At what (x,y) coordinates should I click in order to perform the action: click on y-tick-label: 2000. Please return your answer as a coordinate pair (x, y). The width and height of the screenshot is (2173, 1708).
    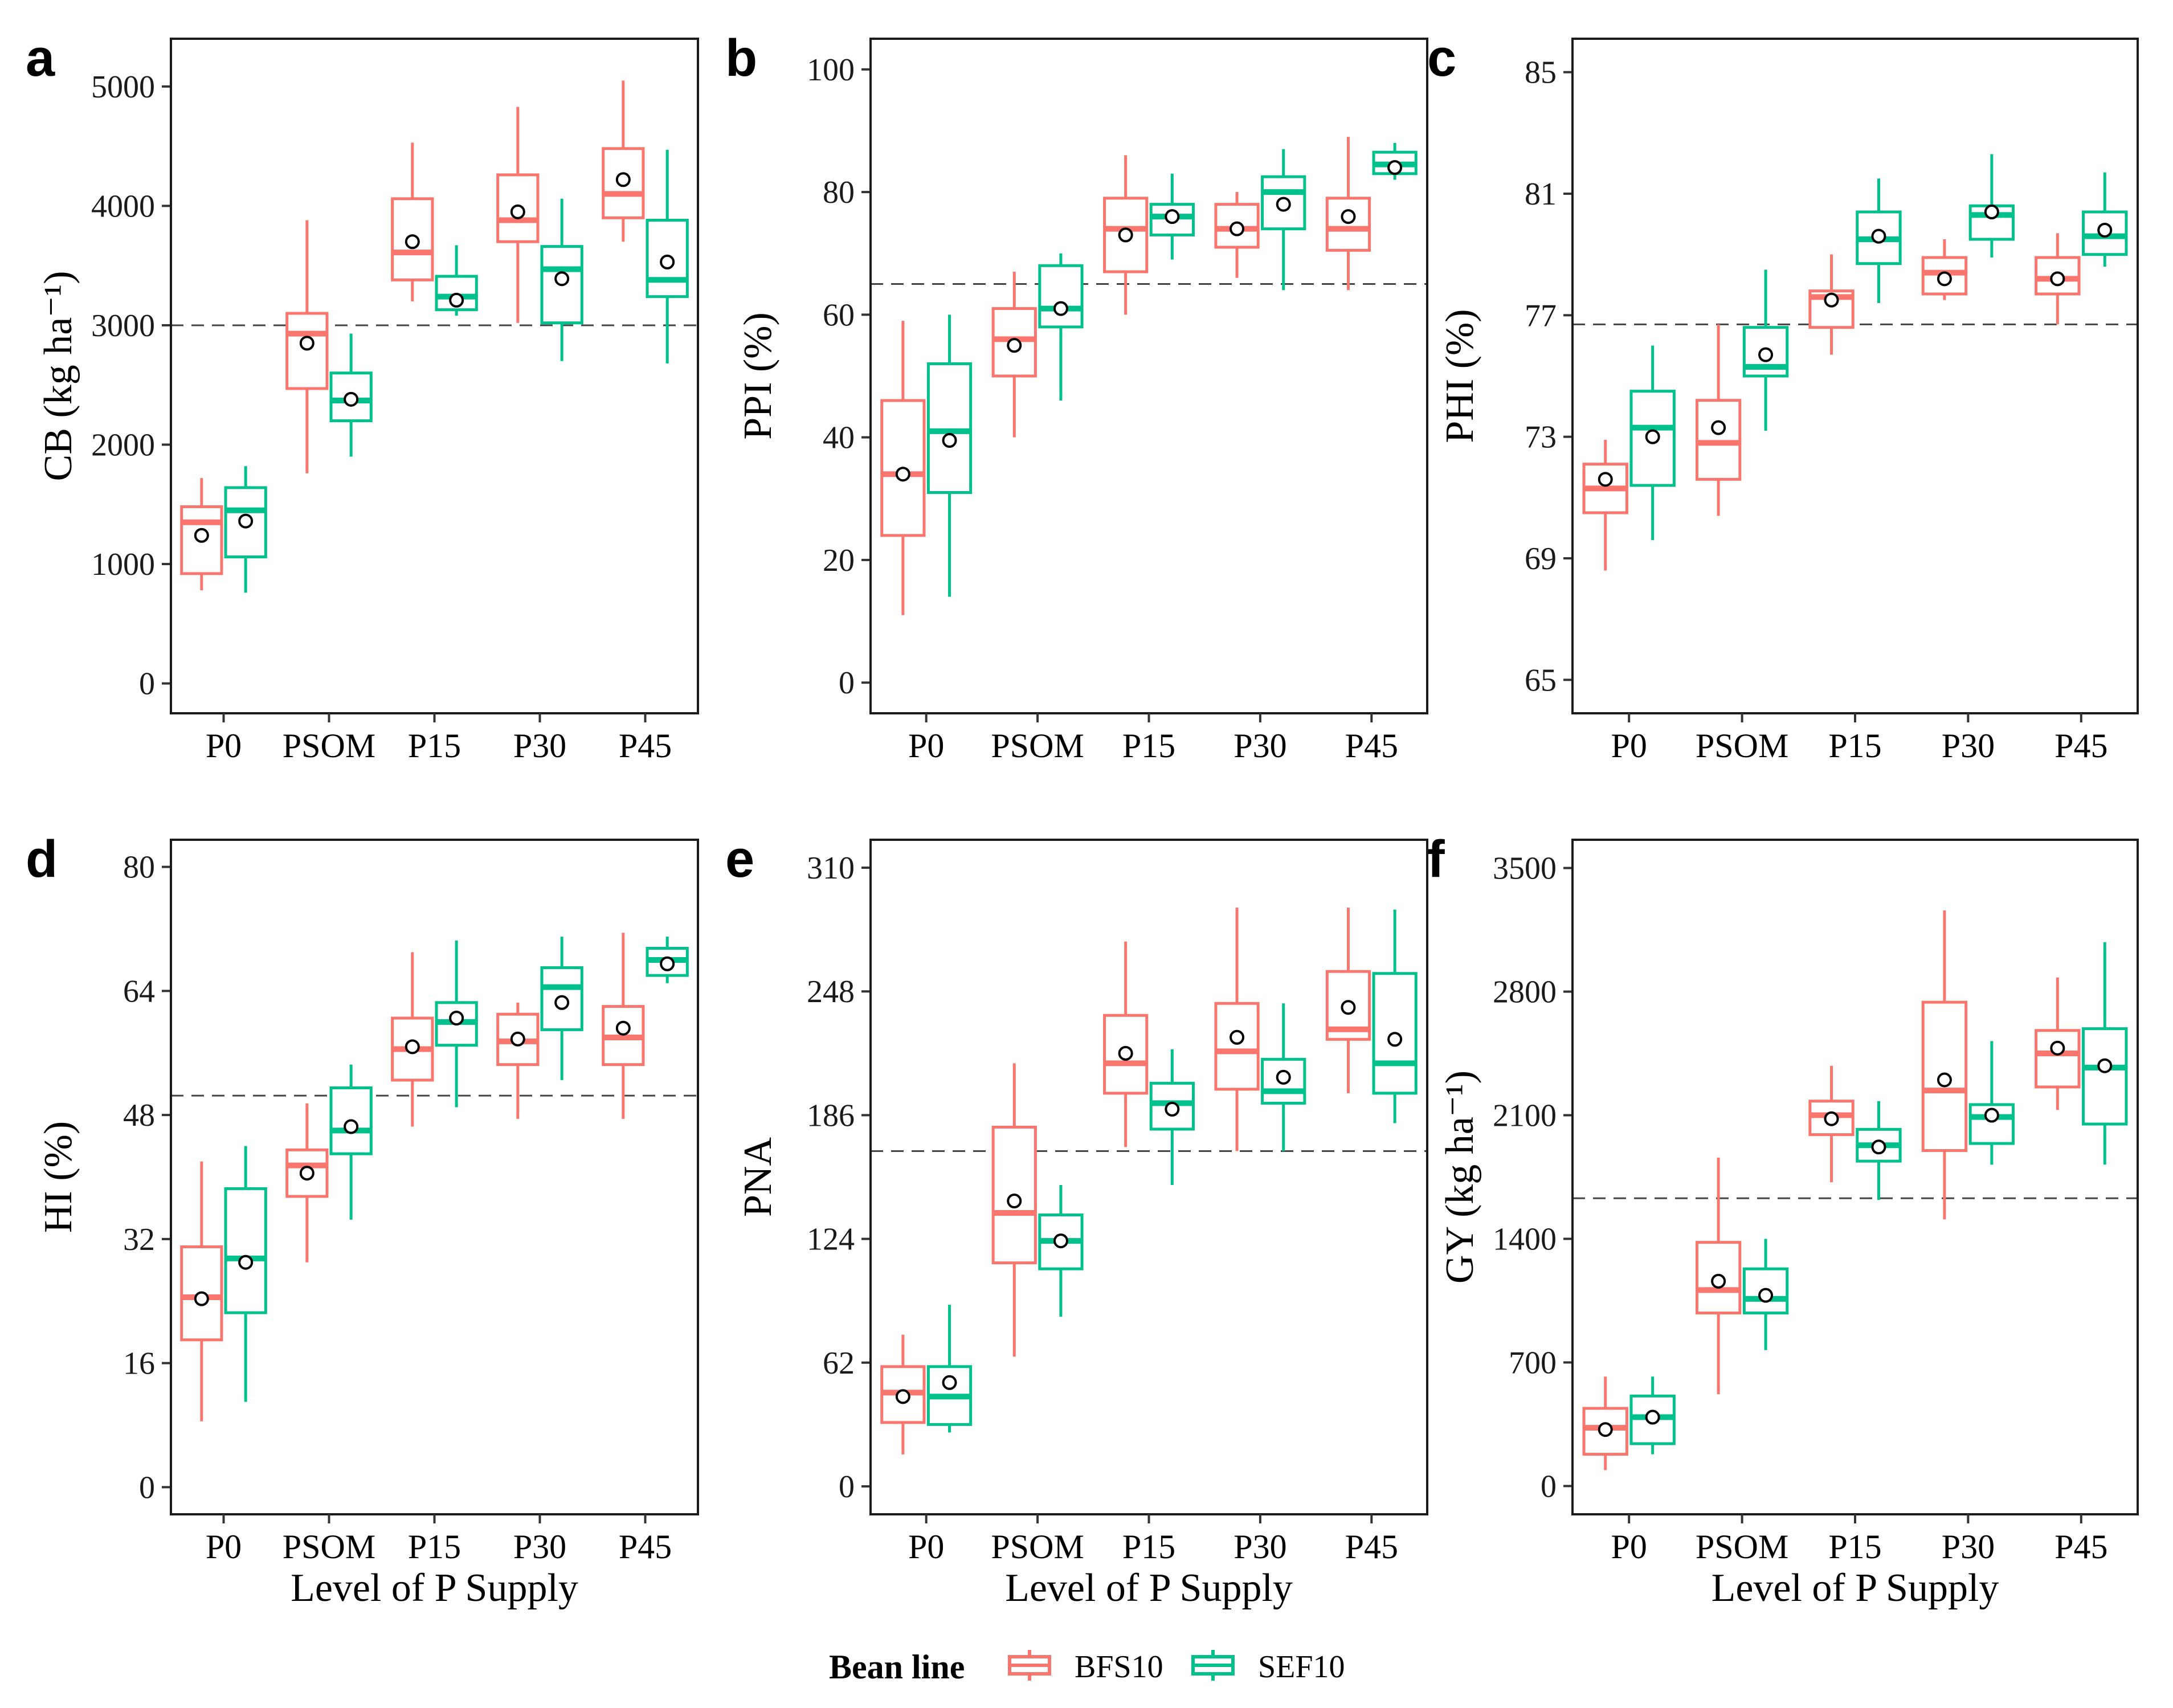
    Looking at the image, I should click on (123, 445).